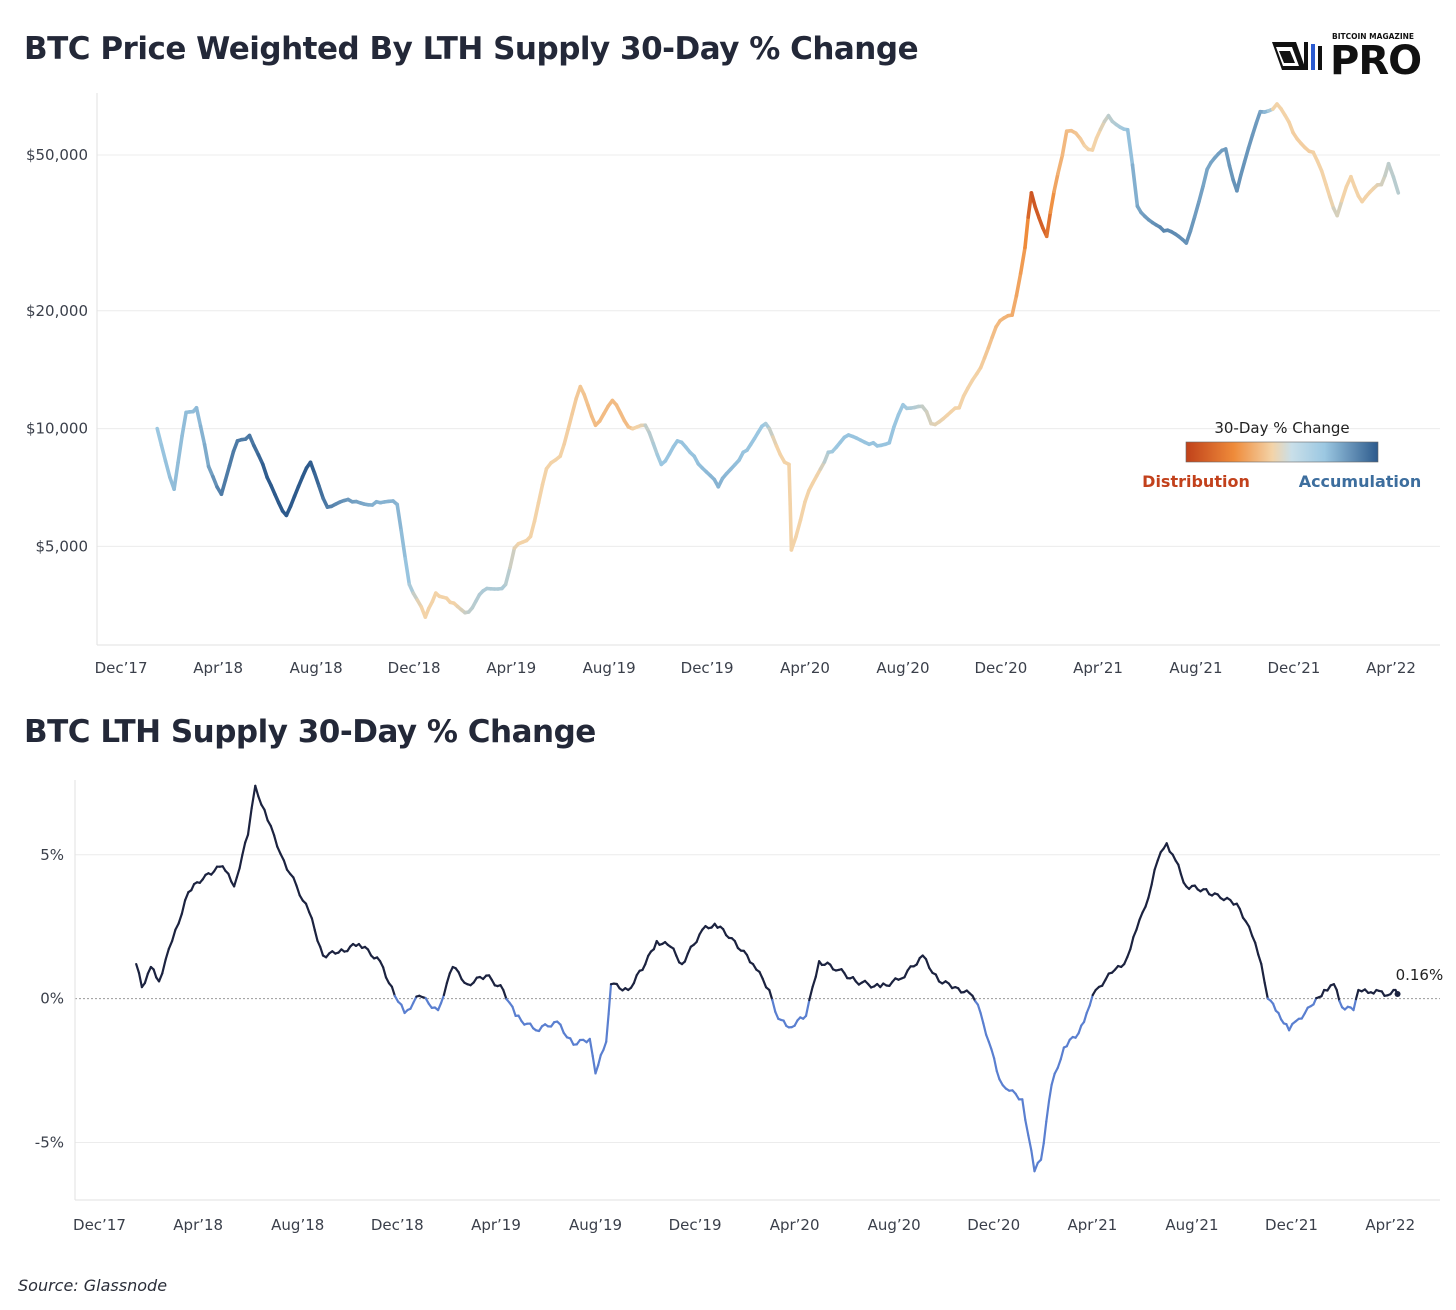  Describe the element at coordinates (1000, 668) in the screenshot. I see `price-x-tick-label: Dec’20` at that location.